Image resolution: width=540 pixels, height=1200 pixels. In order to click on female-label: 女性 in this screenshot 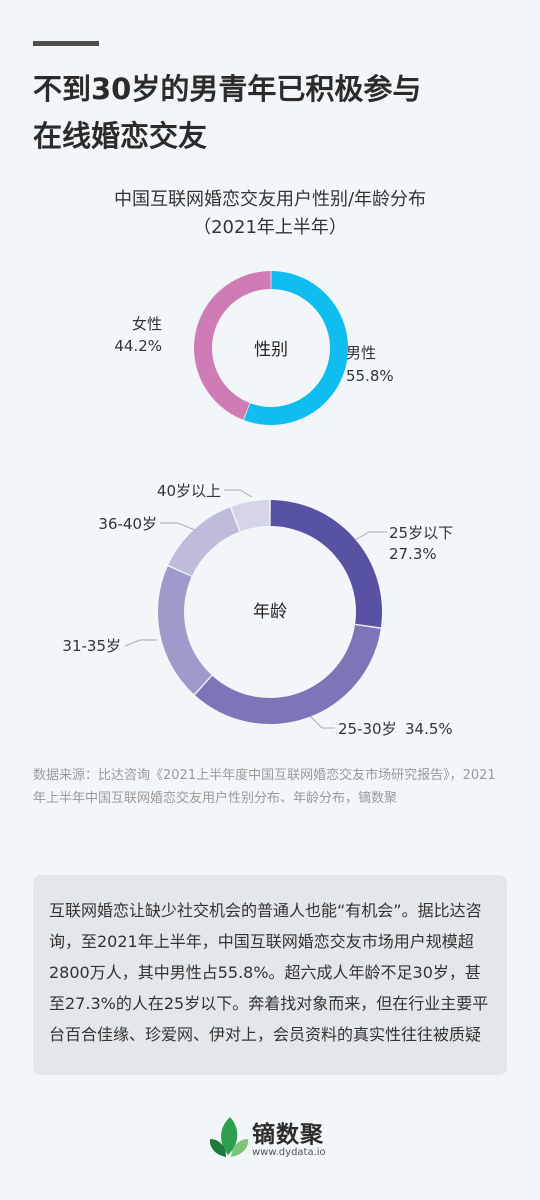, I will do `click(147, 324)`.